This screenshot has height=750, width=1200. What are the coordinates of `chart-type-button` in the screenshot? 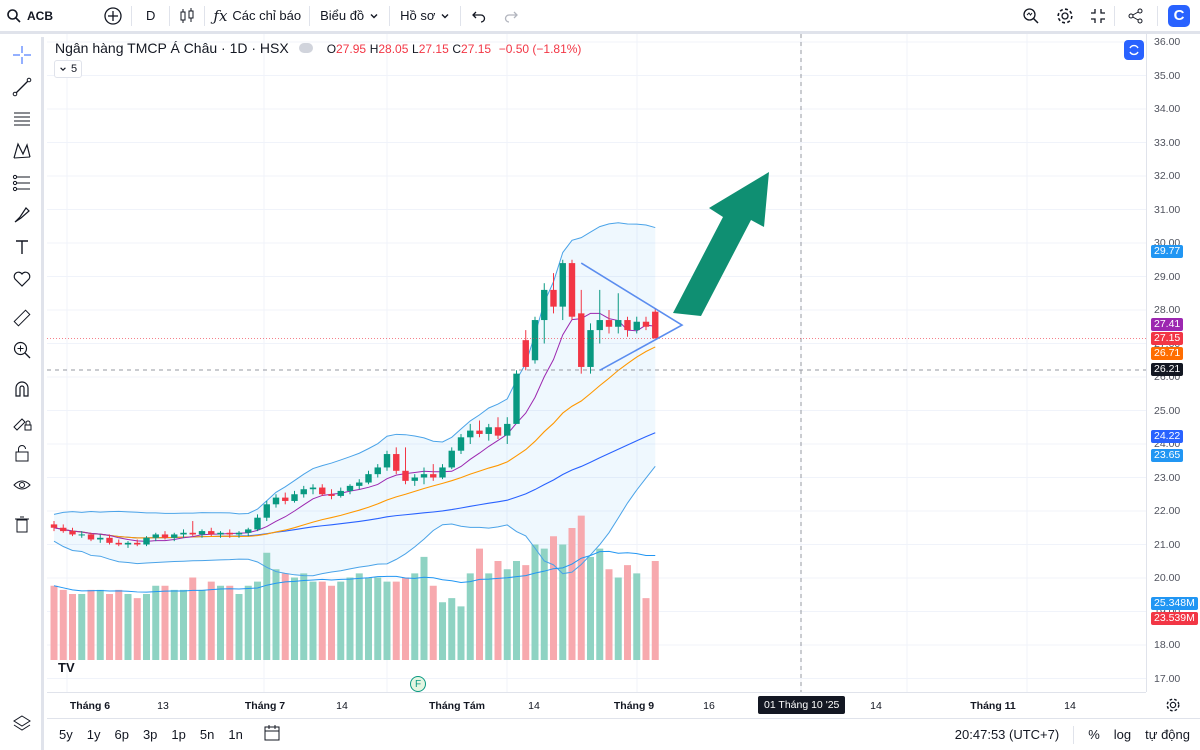 It's located at (187, 16).